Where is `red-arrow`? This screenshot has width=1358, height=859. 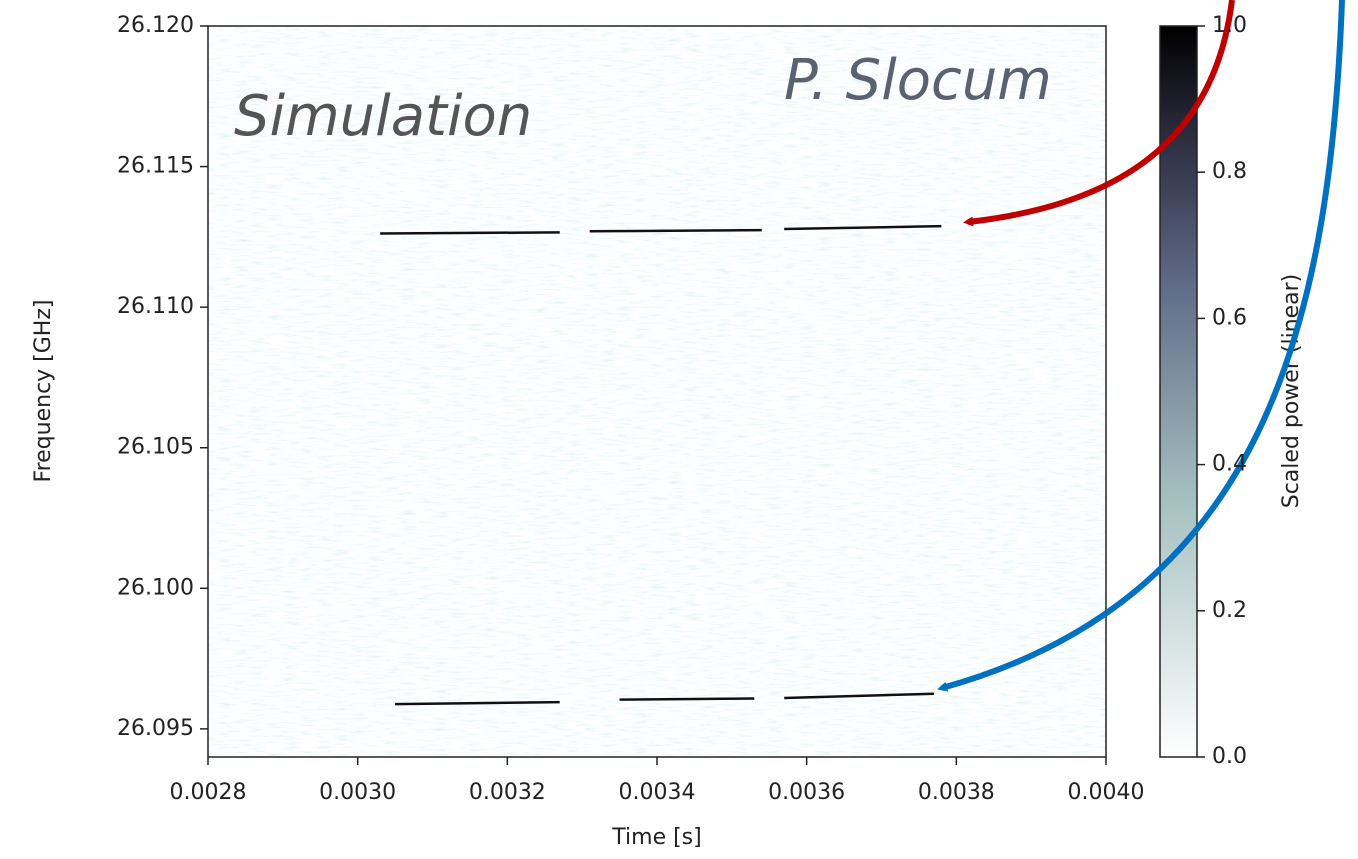
red-arrow is located at coordinates (1099, 113).